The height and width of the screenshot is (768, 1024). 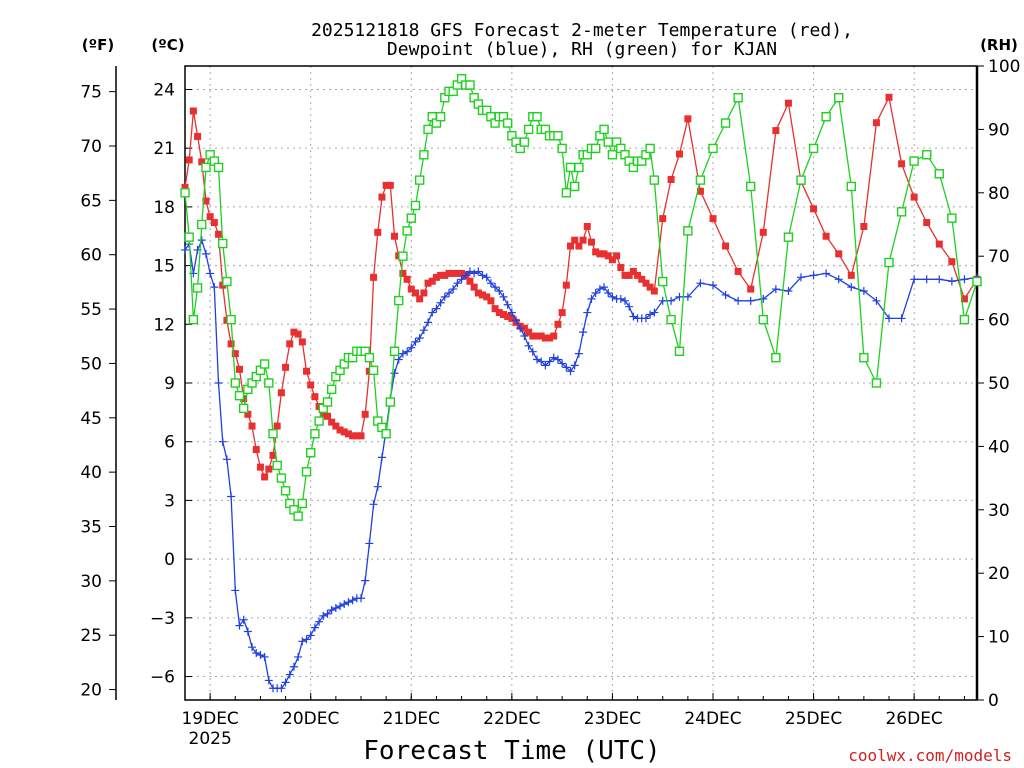 I want to click on rh-tick-label: 30, so click(x=999, y=511).